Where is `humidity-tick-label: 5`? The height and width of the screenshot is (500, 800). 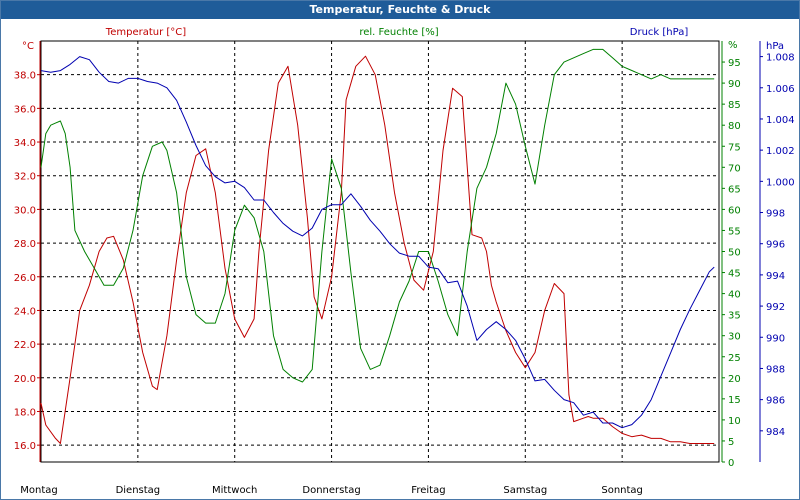
humidity-tick-label: 5 is located at coordinates (731, 442).